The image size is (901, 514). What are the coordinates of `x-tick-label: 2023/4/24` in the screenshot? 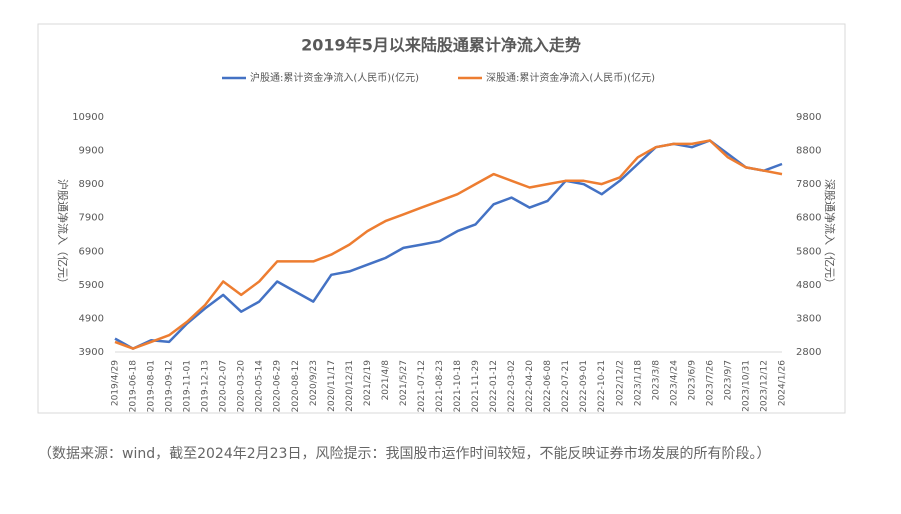 It's located at (674, 383).